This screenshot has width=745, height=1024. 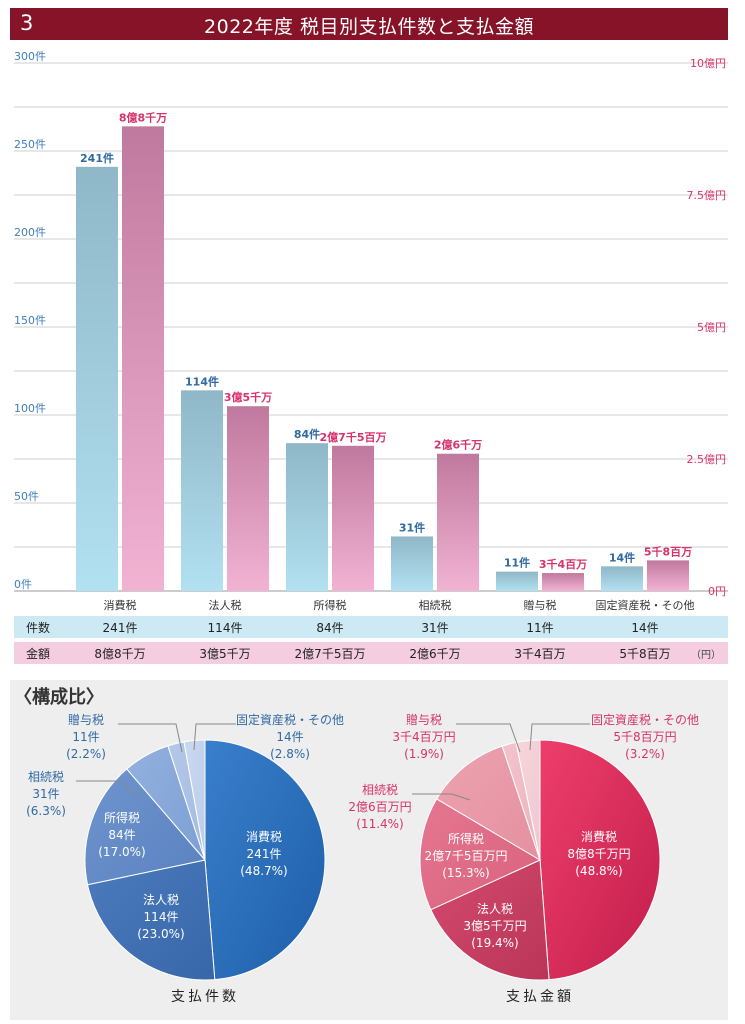 I want to click on slice-percent-label: (11.4%), so click(x=379, y=824).